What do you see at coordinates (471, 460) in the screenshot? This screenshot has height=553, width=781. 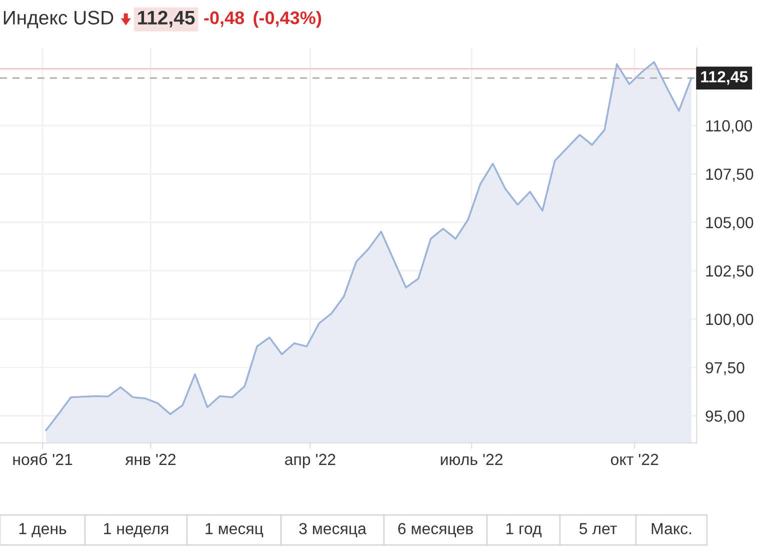 I see `x-tick-label: июль '22` at bounding box center [471, 460].